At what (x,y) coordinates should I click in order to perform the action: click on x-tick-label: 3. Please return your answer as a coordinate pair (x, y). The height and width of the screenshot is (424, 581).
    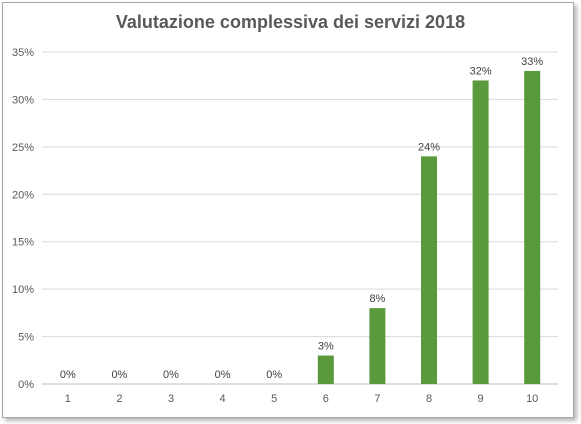
    Looking at the image, I should click on (171, 399).